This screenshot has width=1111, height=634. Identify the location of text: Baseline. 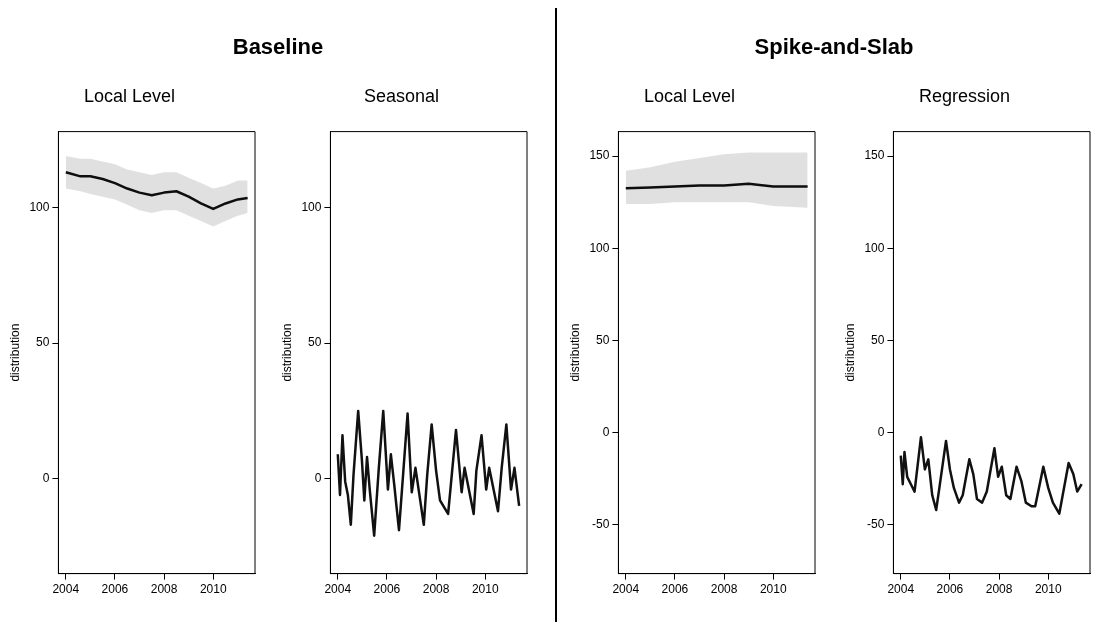
(278, 47).